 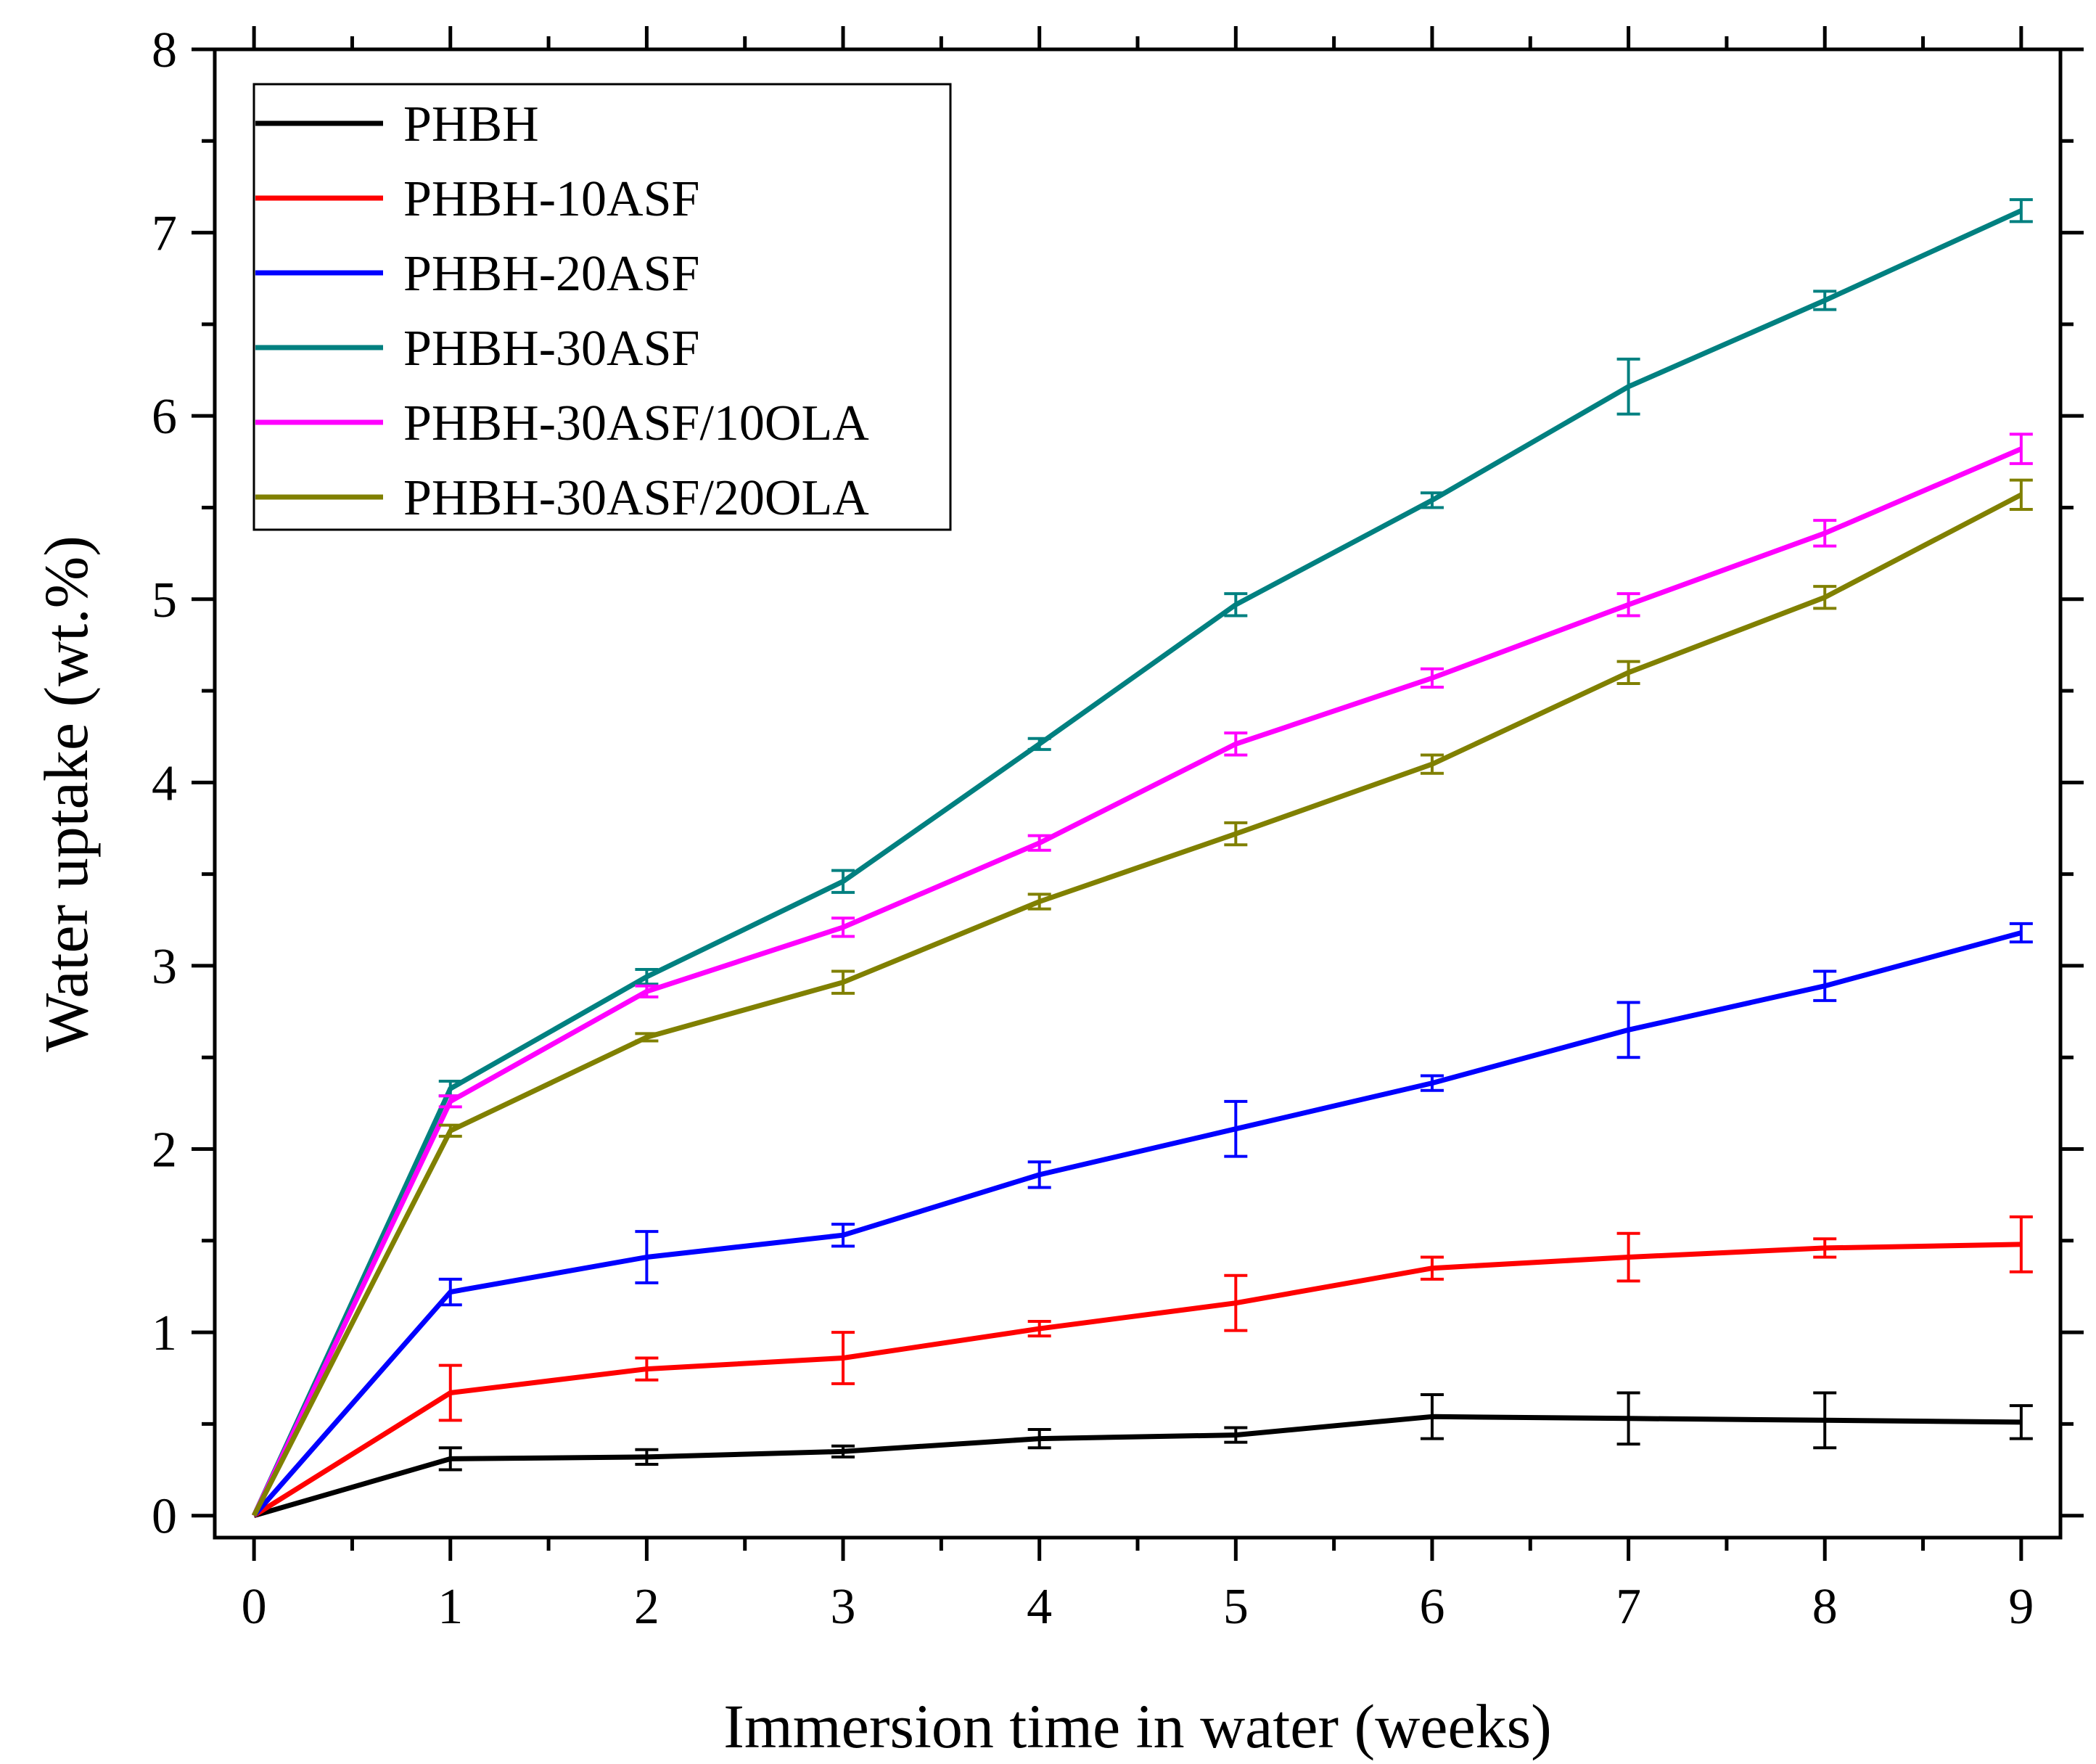 I want to click on legend-label: PHBH-30ASF, so click(x=551, y=349).